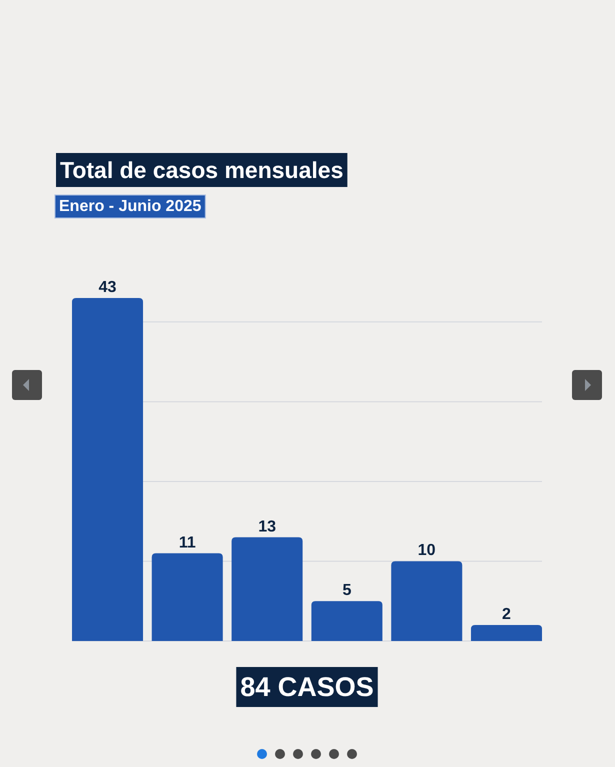 The height and width of the screenshot is (767, 615). Describe the element at coordinates (267, 527) in the screenshot. I see `data-label: 13` at that location.